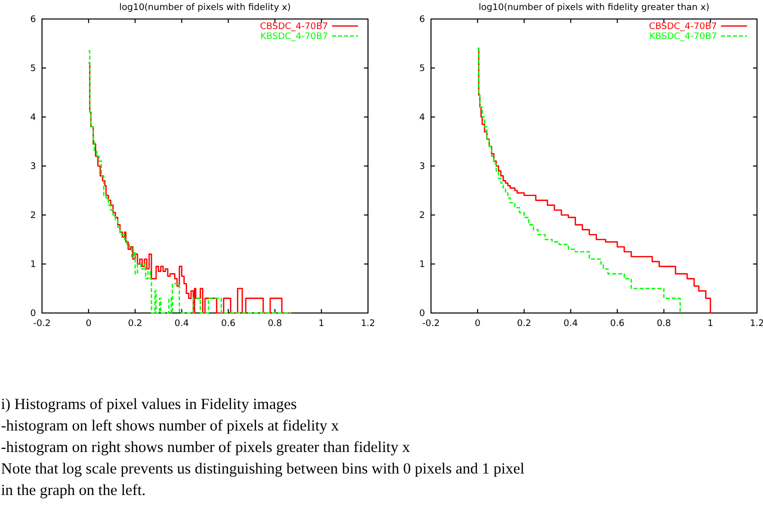 This screenshot has height=511, width=763. I want to click on text: i) Histograms of pixel values in Fidelity images, so click(149, 404).